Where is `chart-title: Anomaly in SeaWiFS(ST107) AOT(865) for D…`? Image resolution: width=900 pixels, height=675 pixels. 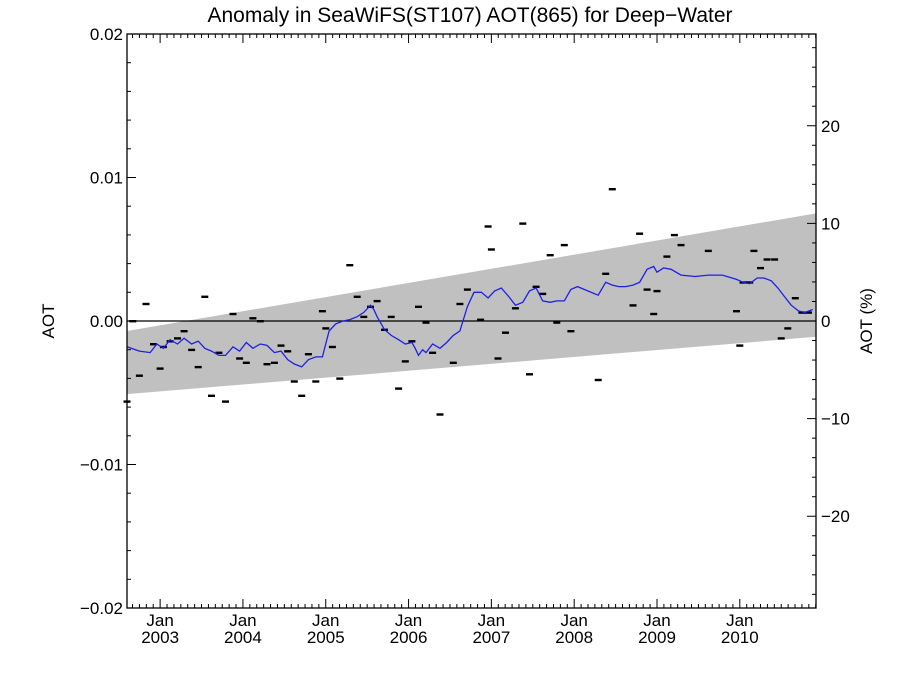 chart-title: Anomaly in SeaWiFS(ST107) AOT(865) for D… is located at coordinates (470, 15).